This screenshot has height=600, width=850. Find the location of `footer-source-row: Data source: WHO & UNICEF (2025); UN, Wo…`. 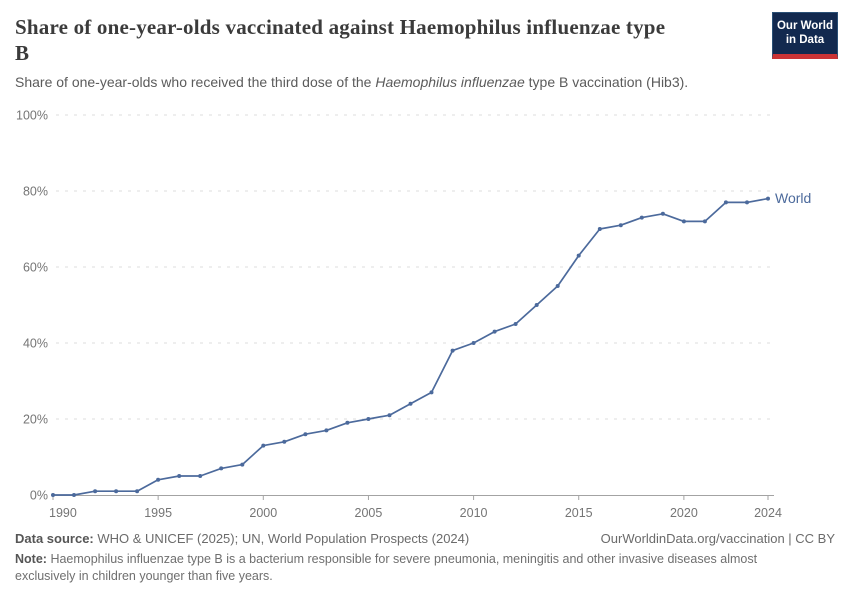

footer-source-row: Data source: WHO & UNICEF (2025); UN, Wo… is located at coordinates (425, 538).